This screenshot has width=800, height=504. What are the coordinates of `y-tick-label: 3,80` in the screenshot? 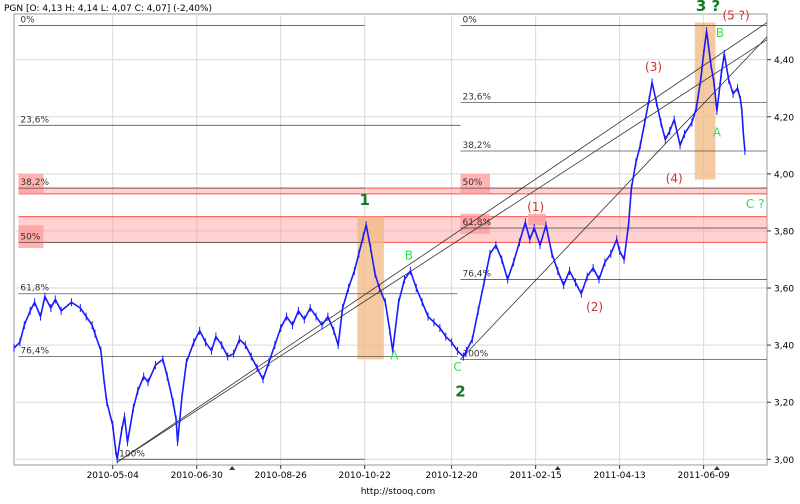 It's located at (784, 232).